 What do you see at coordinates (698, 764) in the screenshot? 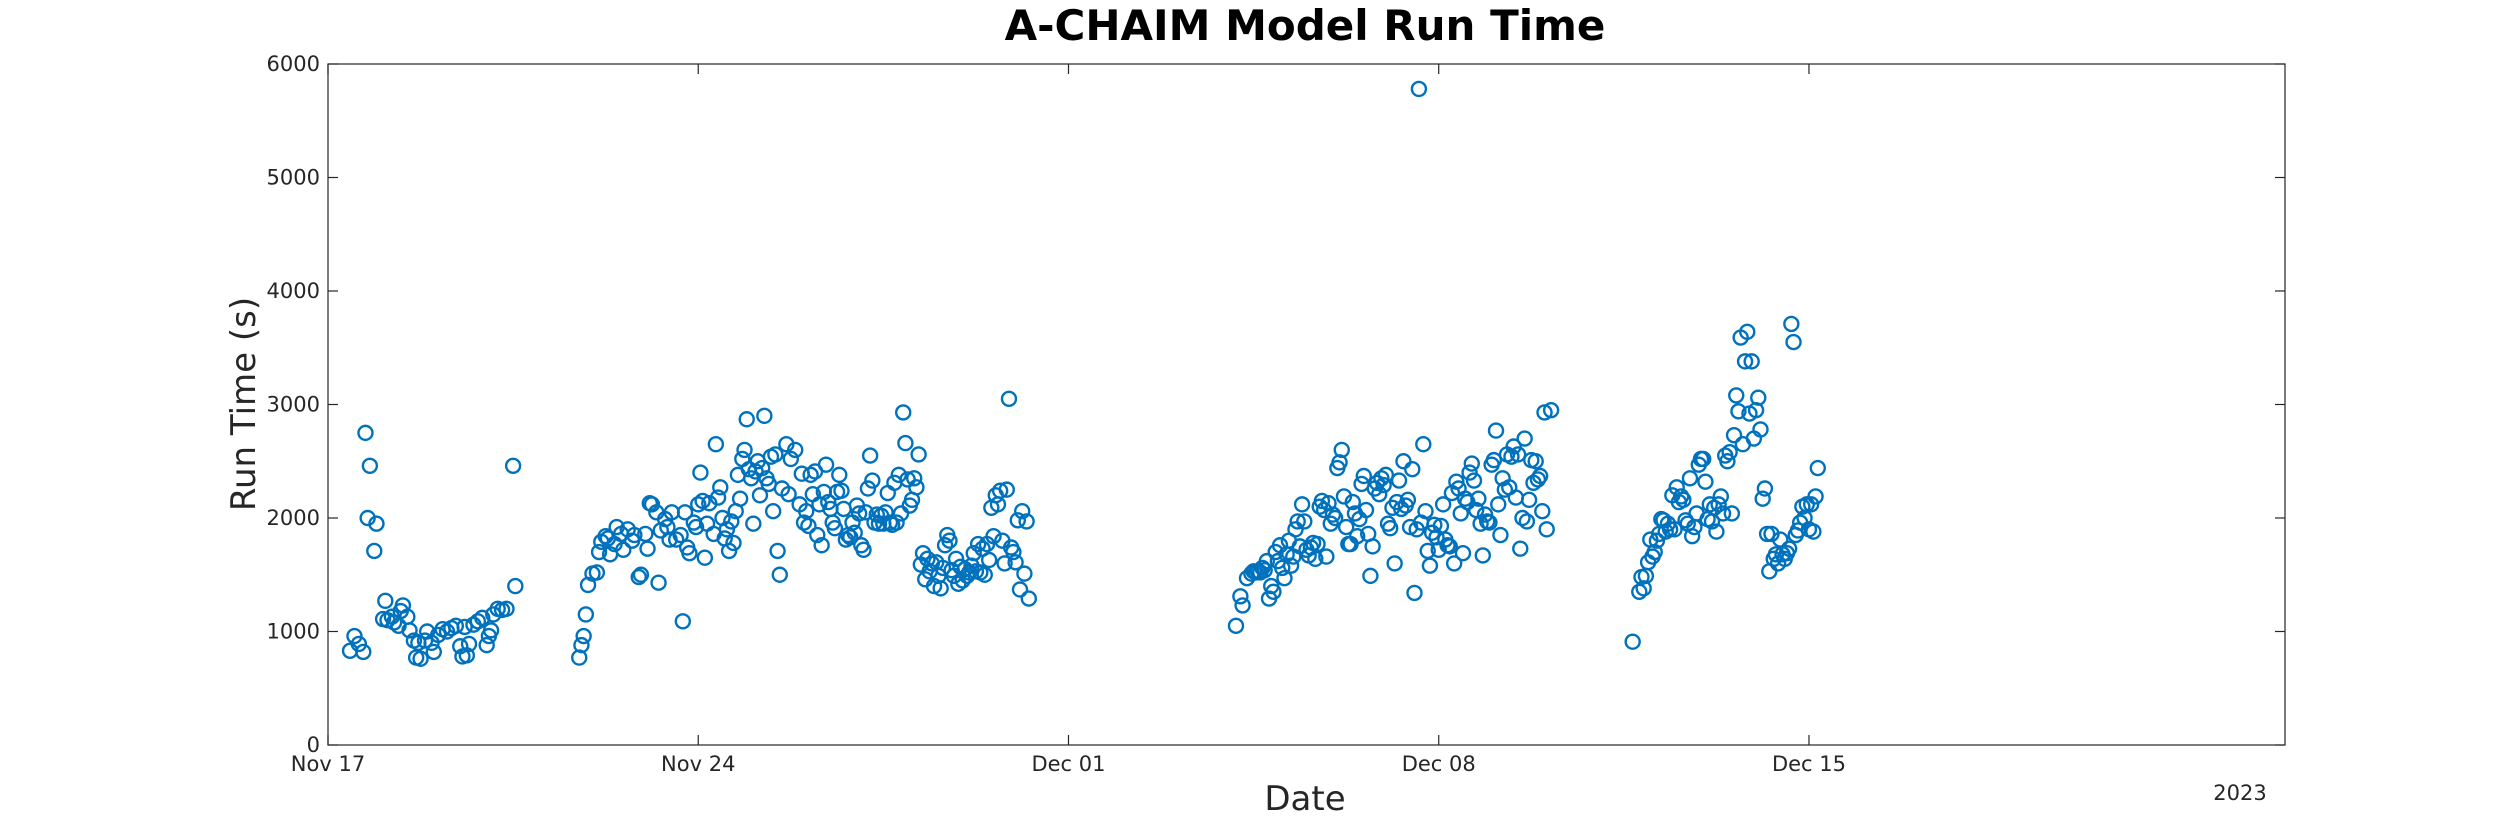
I see `x-tick-label: Nov 24` at bounding box center [698, 764].